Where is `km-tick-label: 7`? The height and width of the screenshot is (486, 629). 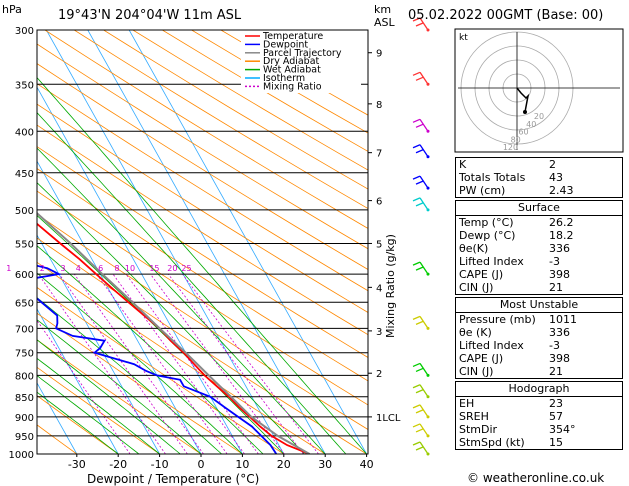
km-tick-label: 7 is located at coordinates (379, 154).